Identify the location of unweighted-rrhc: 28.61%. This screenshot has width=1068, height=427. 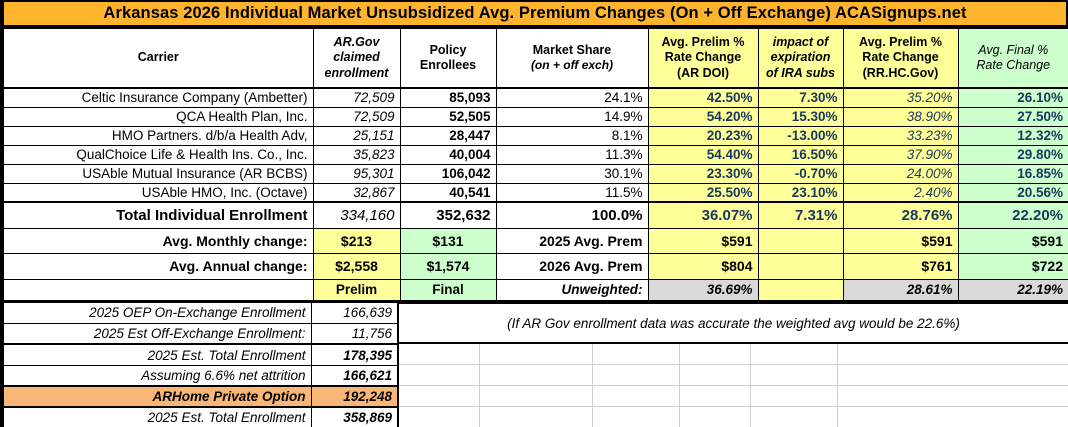
(900, 290).